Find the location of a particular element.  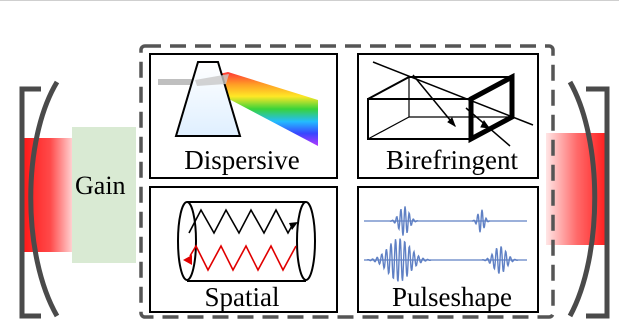

pulseshape-box is located at coordinates (448, 249).